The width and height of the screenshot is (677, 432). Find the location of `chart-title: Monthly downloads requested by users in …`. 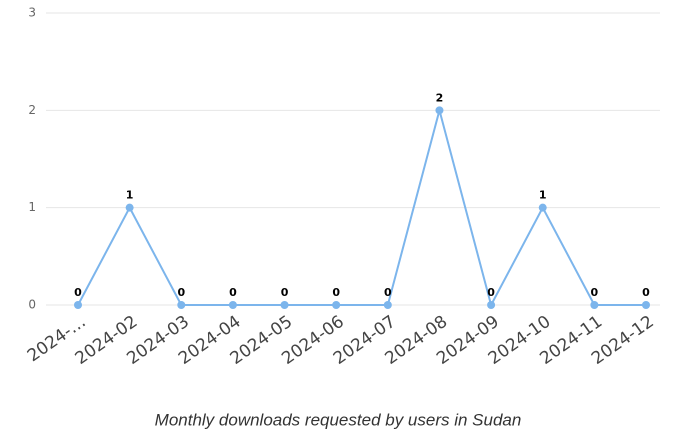

chart-title: Monthly downloads requested by users in … is located at coordinates (338, 419).